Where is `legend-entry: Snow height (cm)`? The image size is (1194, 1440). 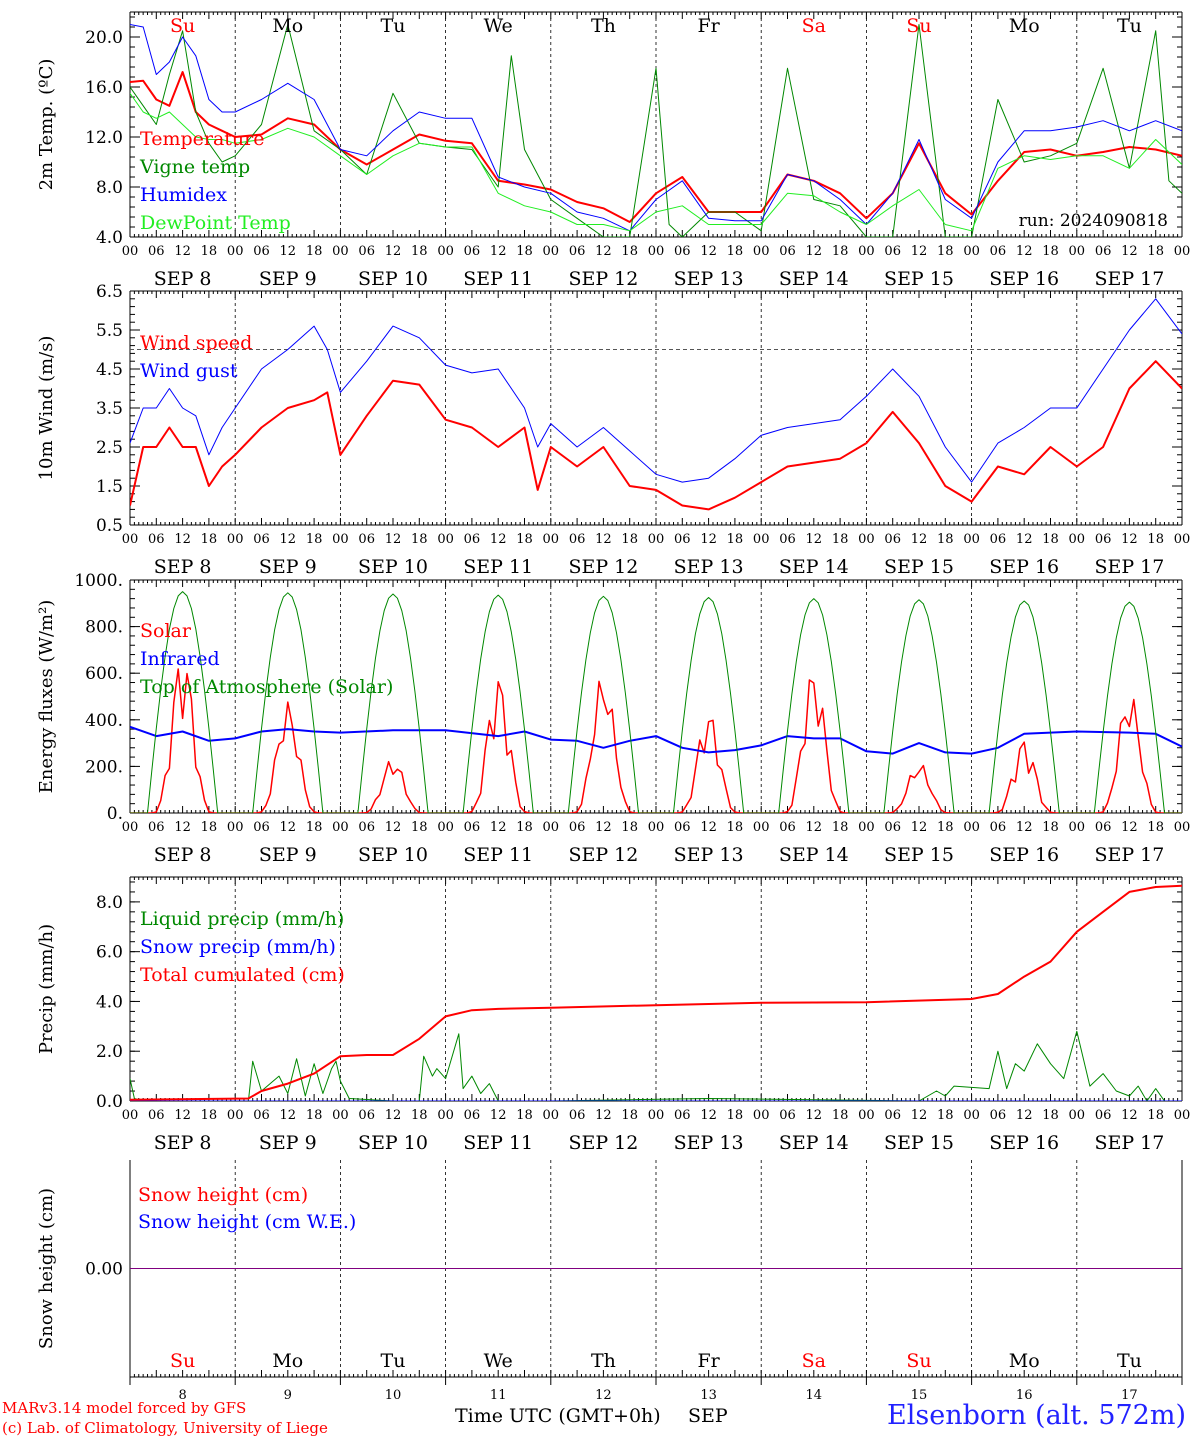
legend-entry: Snow height (cm) is located at coordinates (223, 1195).